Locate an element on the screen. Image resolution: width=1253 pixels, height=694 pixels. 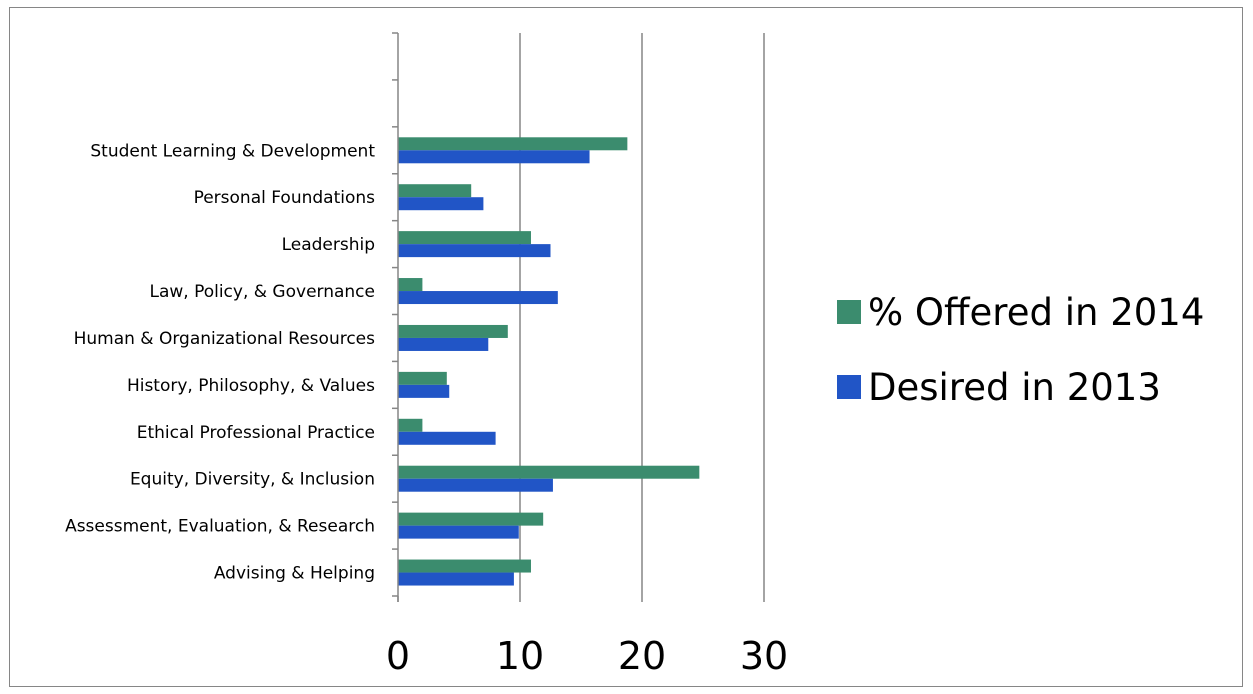
legend: % Offered in 2014 Desired in 2013 is located at coordinates (1020, 350).